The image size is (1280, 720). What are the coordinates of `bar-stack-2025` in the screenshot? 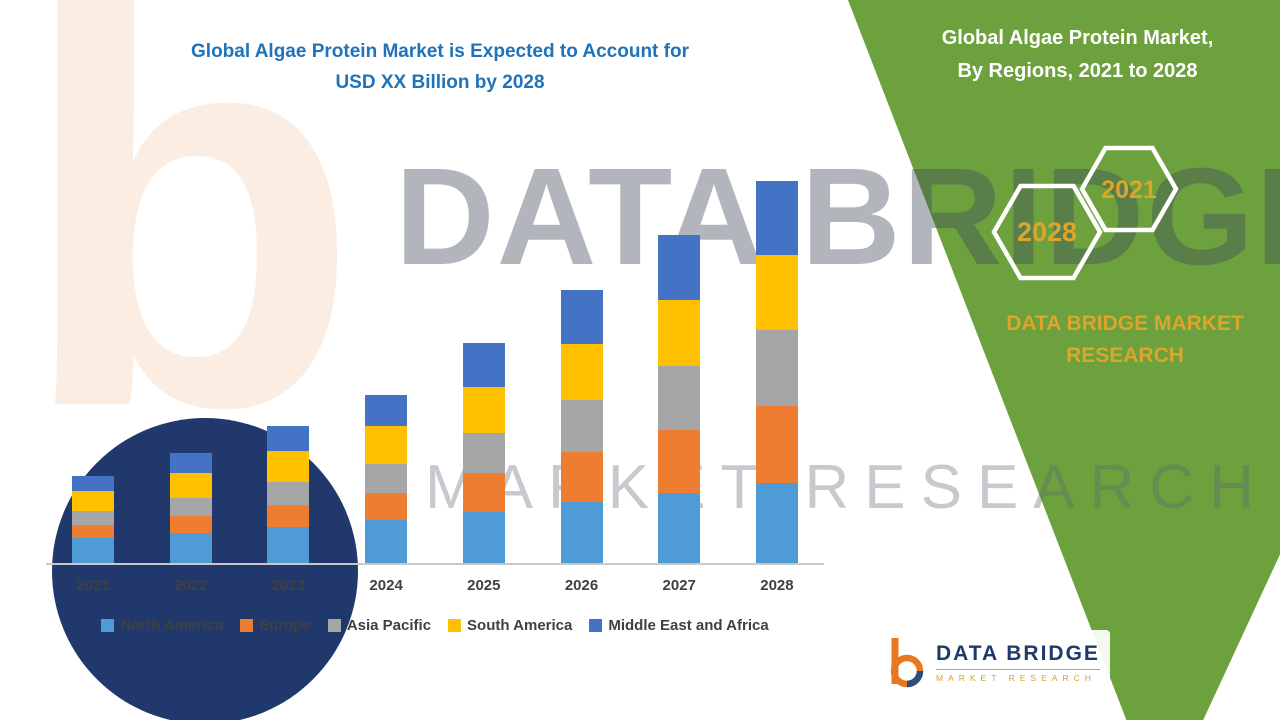 It's located at (483, 453).